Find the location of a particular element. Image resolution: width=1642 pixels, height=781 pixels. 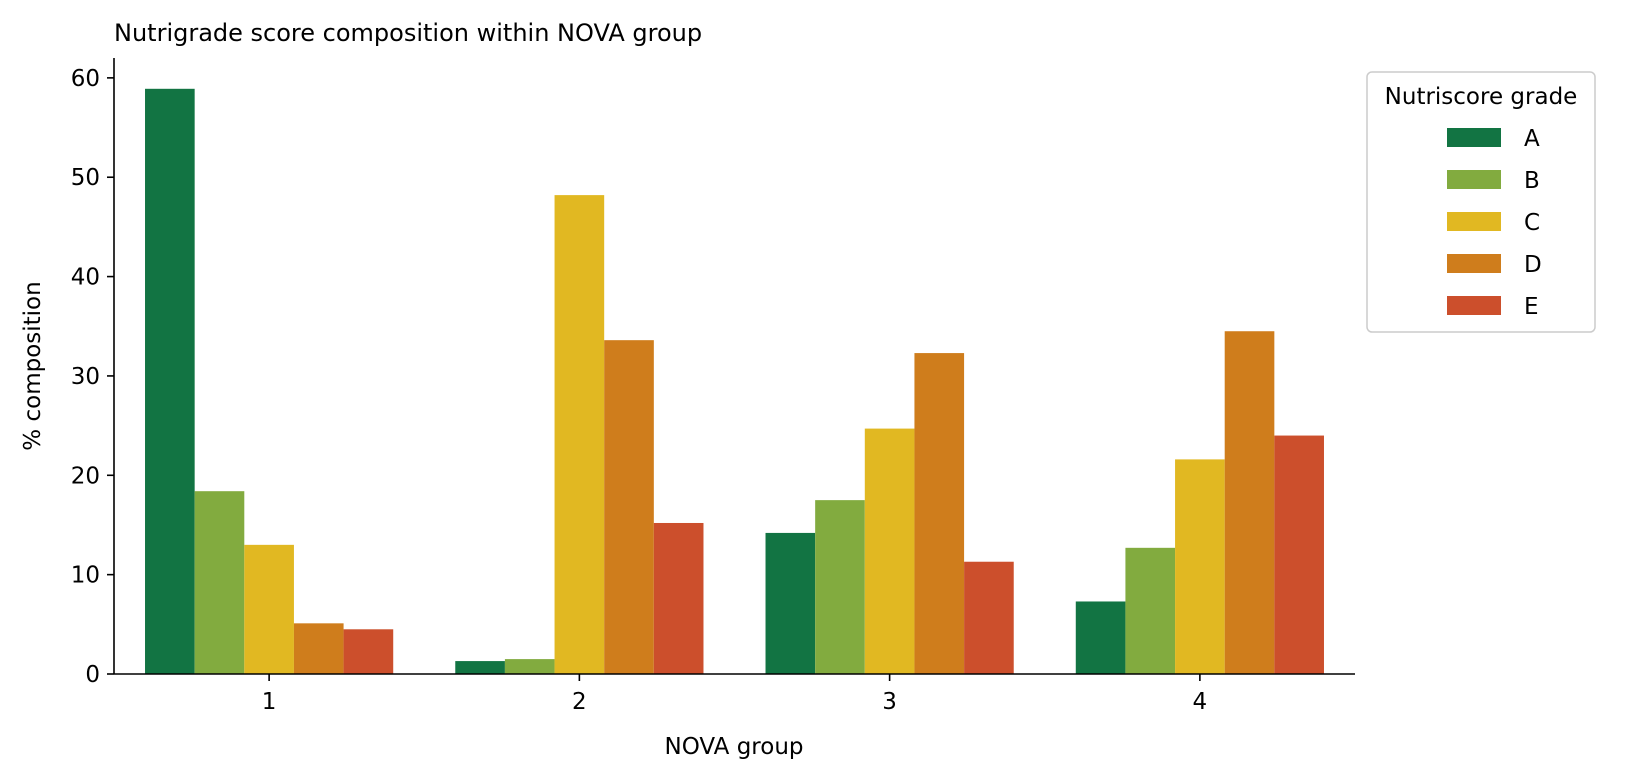

legend-title: Nutriscore grade is located at coordinates (1481, 97).